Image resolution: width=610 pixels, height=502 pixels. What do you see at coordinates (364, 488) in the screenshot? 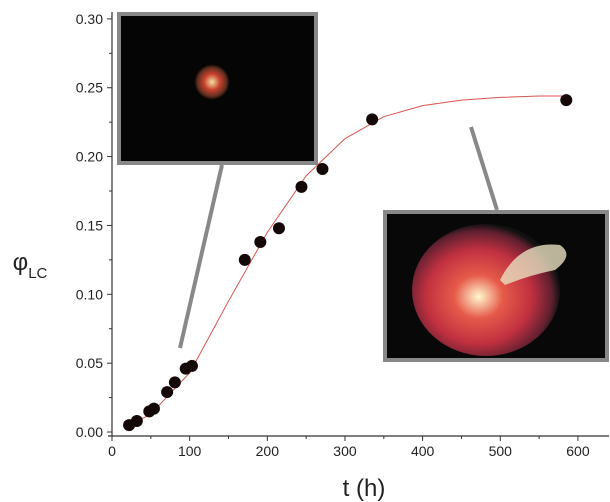
I see `x-axis-label: t (h)` at bounding box center [364, 488].